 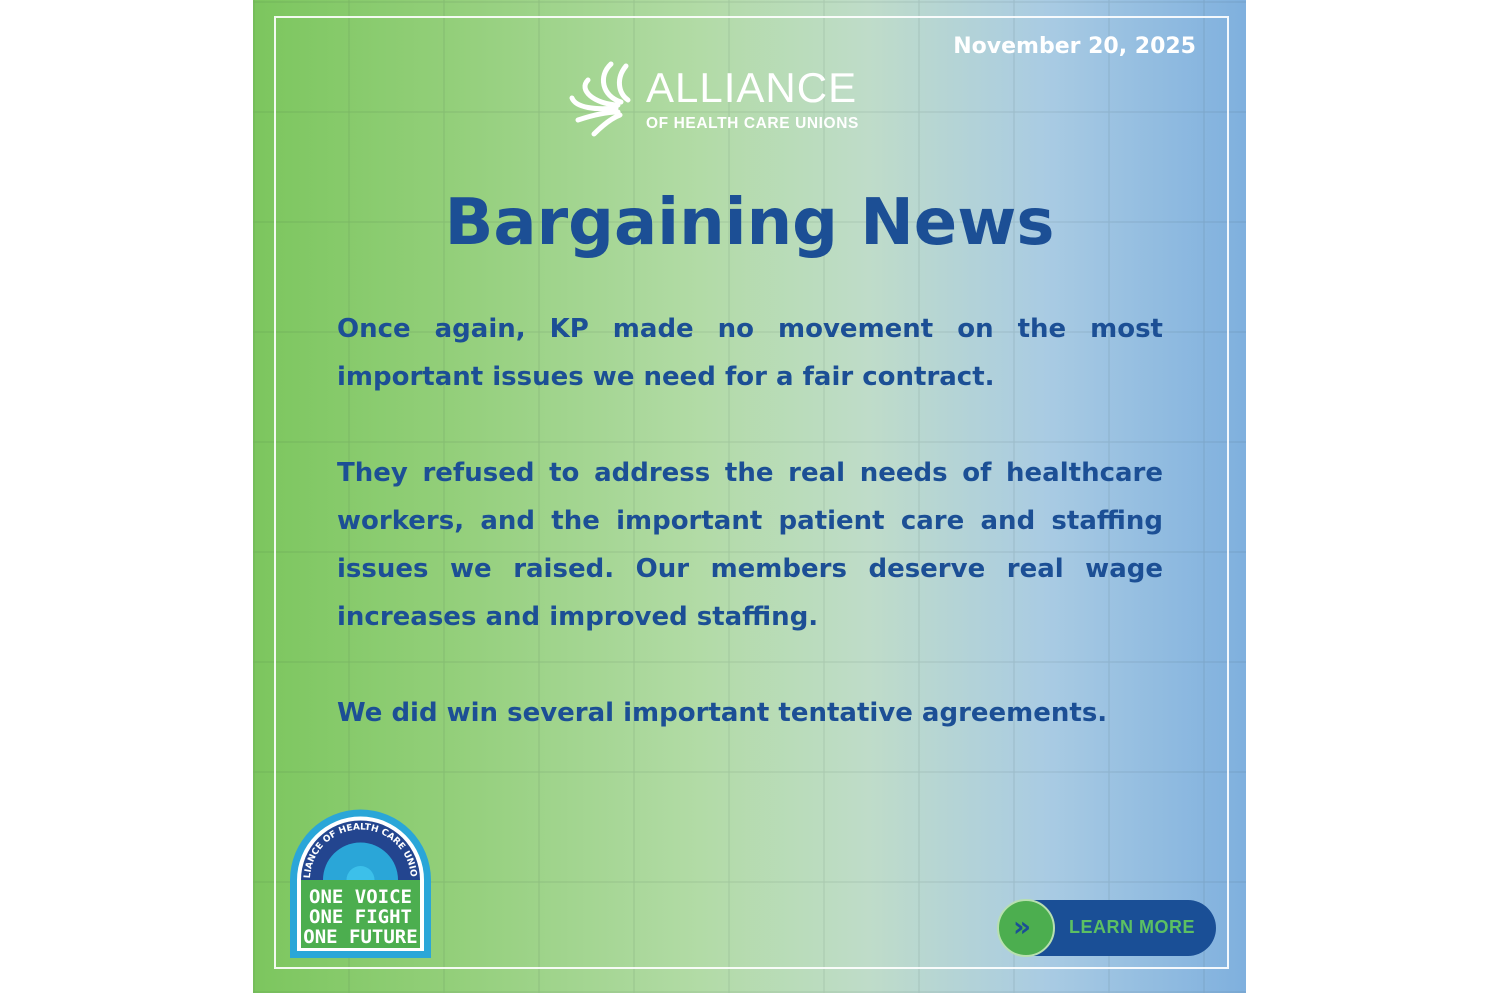 I want to click on learn-more-label: LEARN MORE, so click(x=1132, y=927).